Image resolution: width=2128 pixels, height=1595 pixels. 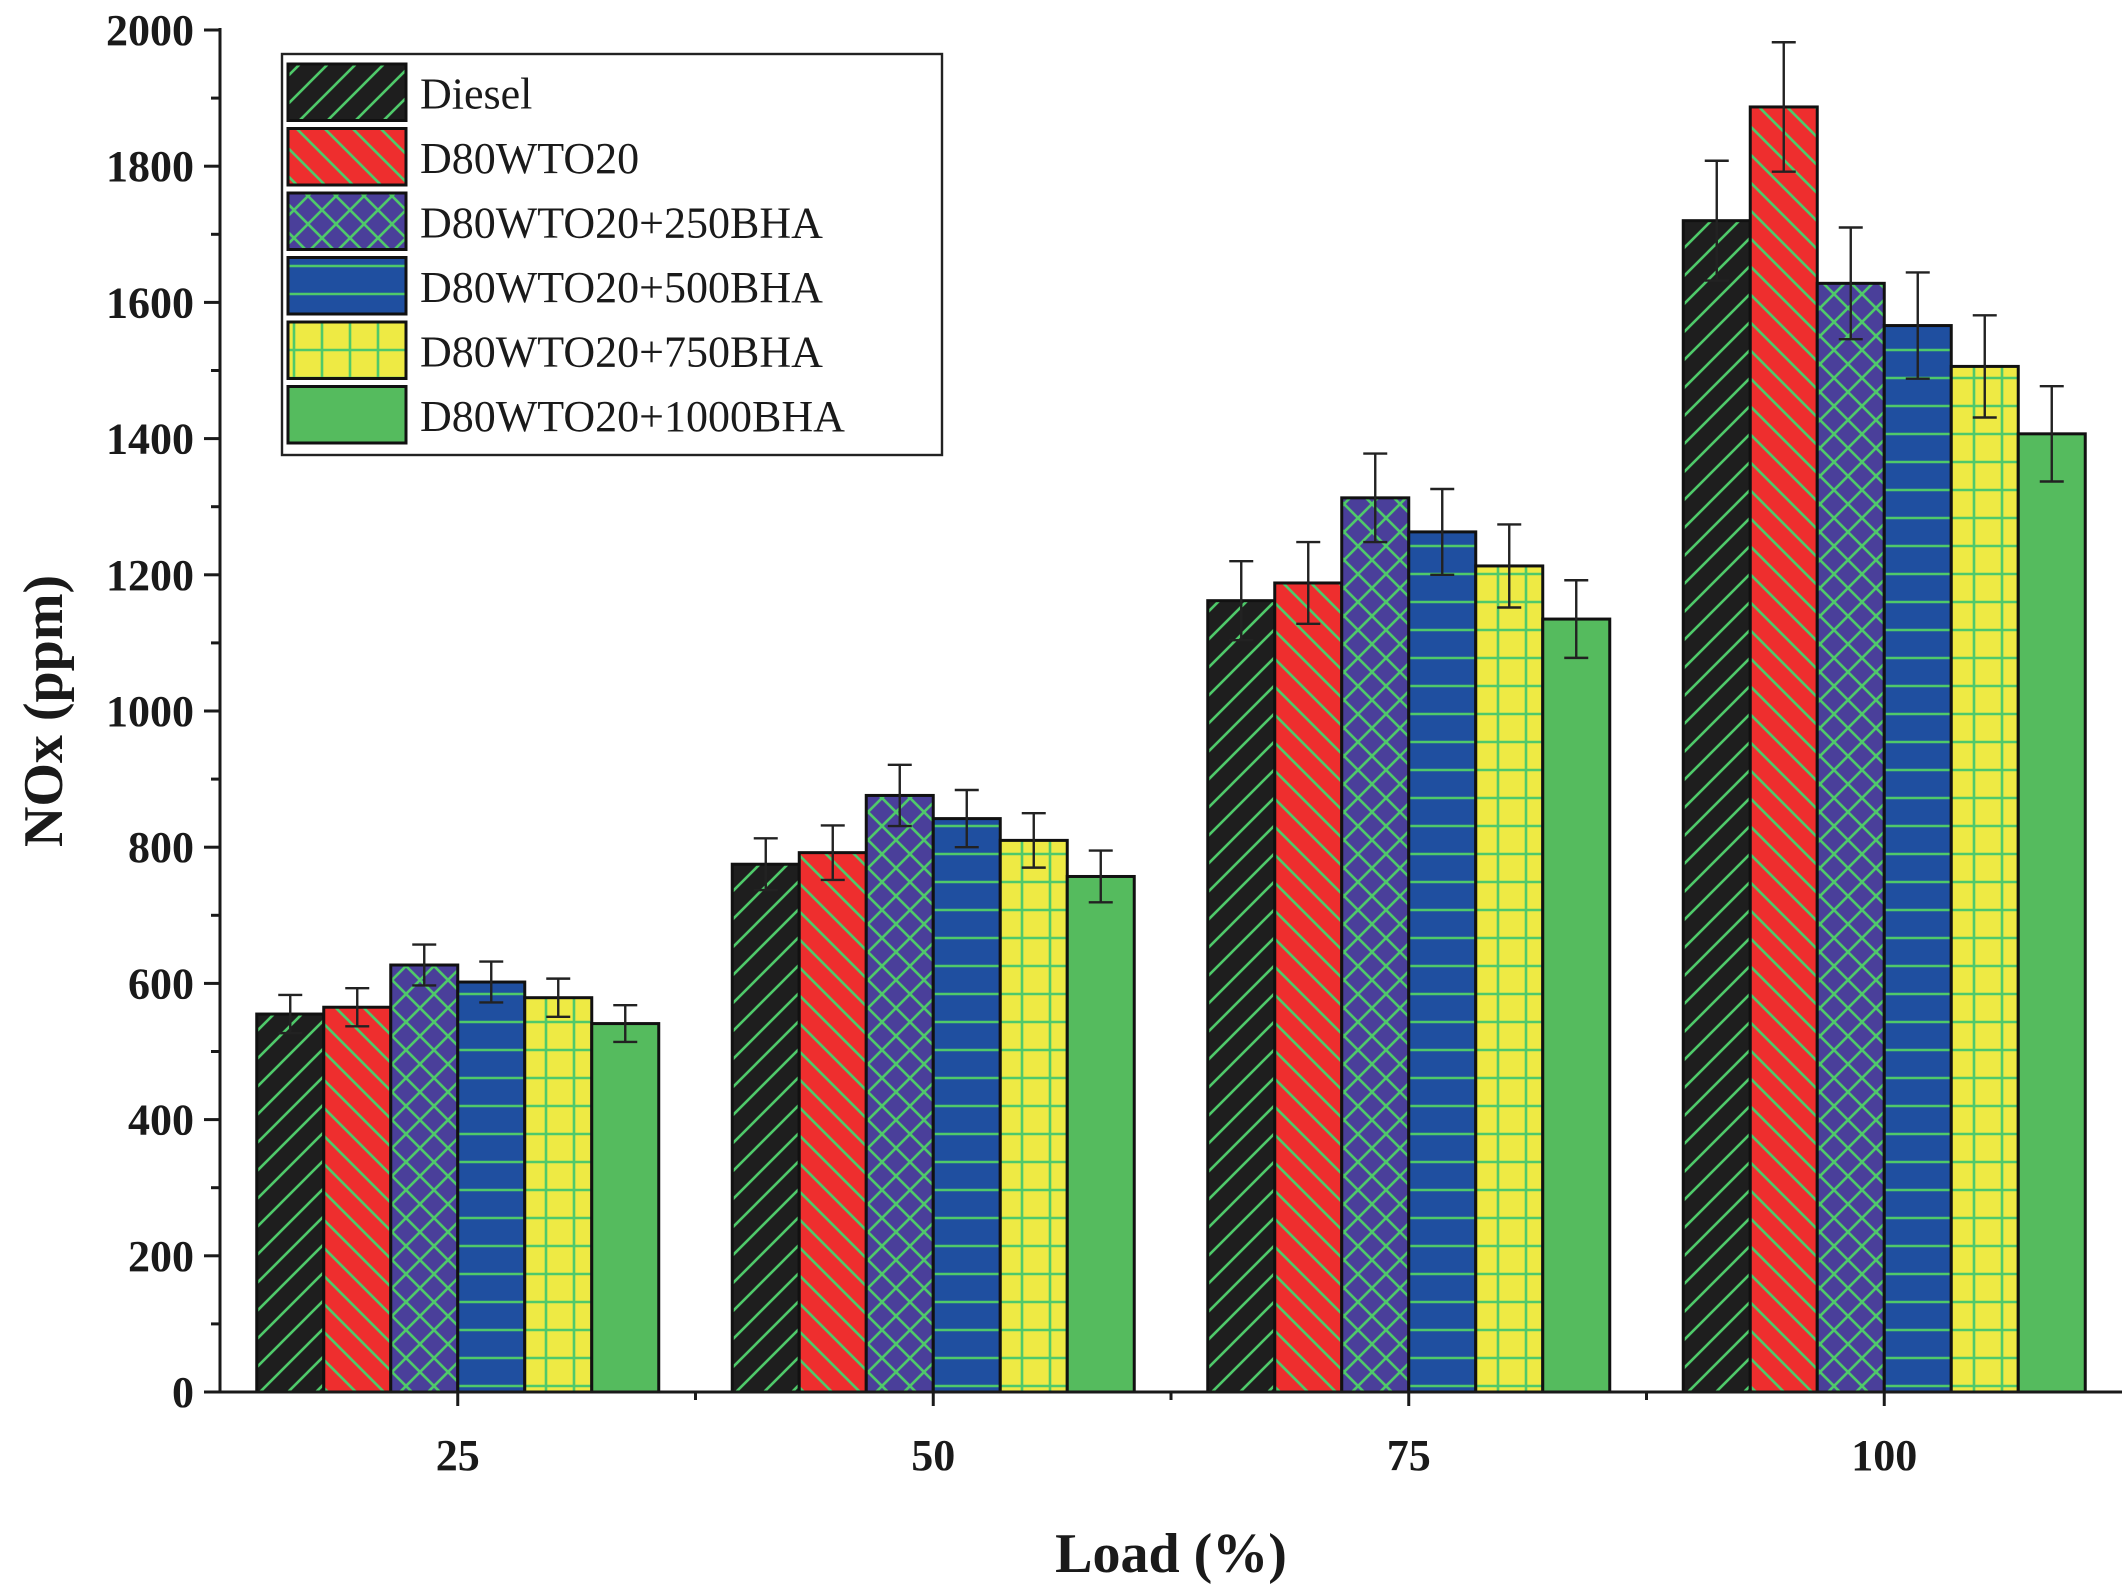 I want to click on y-tick-label-1200: 1200, so click(x=150, y=575).